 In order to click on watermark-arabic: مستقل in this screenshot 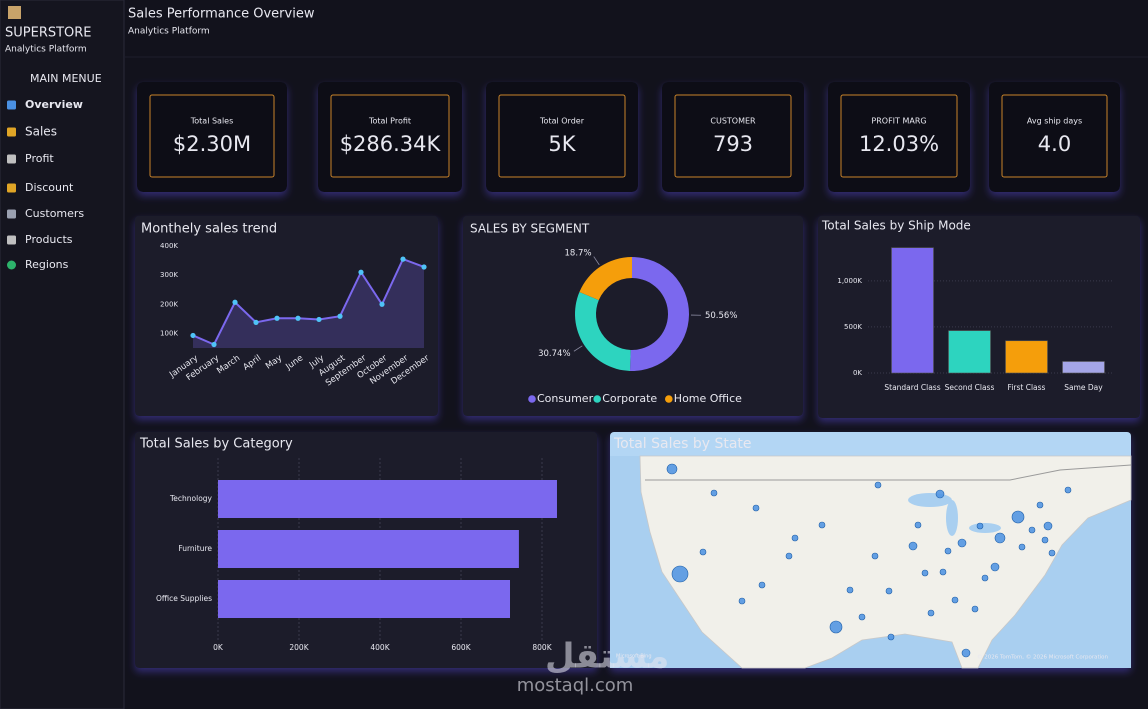, I will do `click(607, 657)`.